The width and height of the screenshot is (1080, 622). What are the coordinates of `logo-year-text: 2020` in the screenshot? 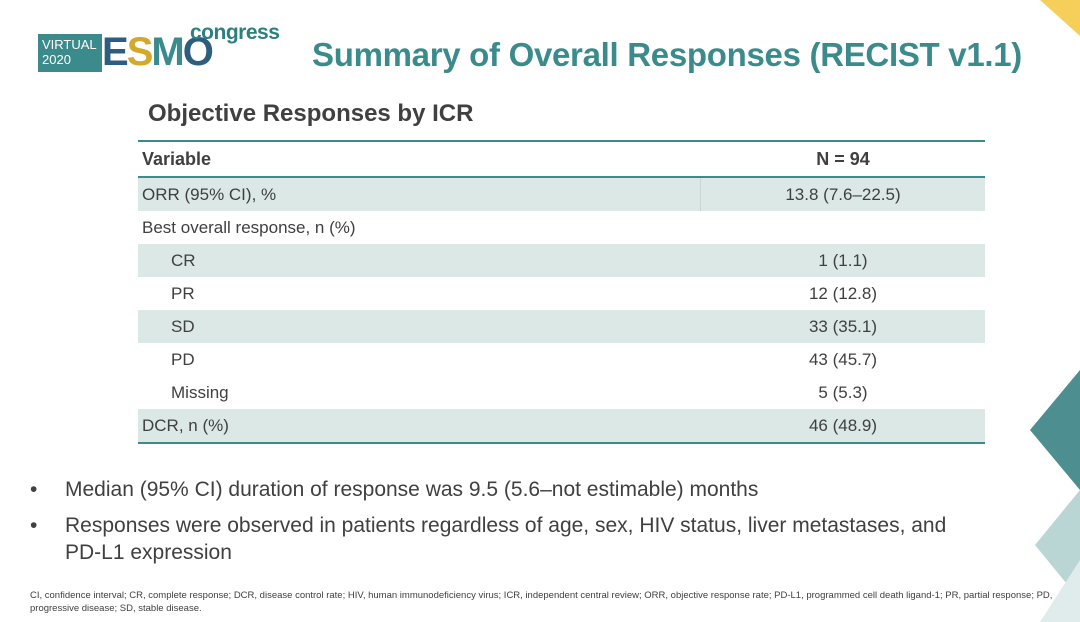 It's located at (56, 59).